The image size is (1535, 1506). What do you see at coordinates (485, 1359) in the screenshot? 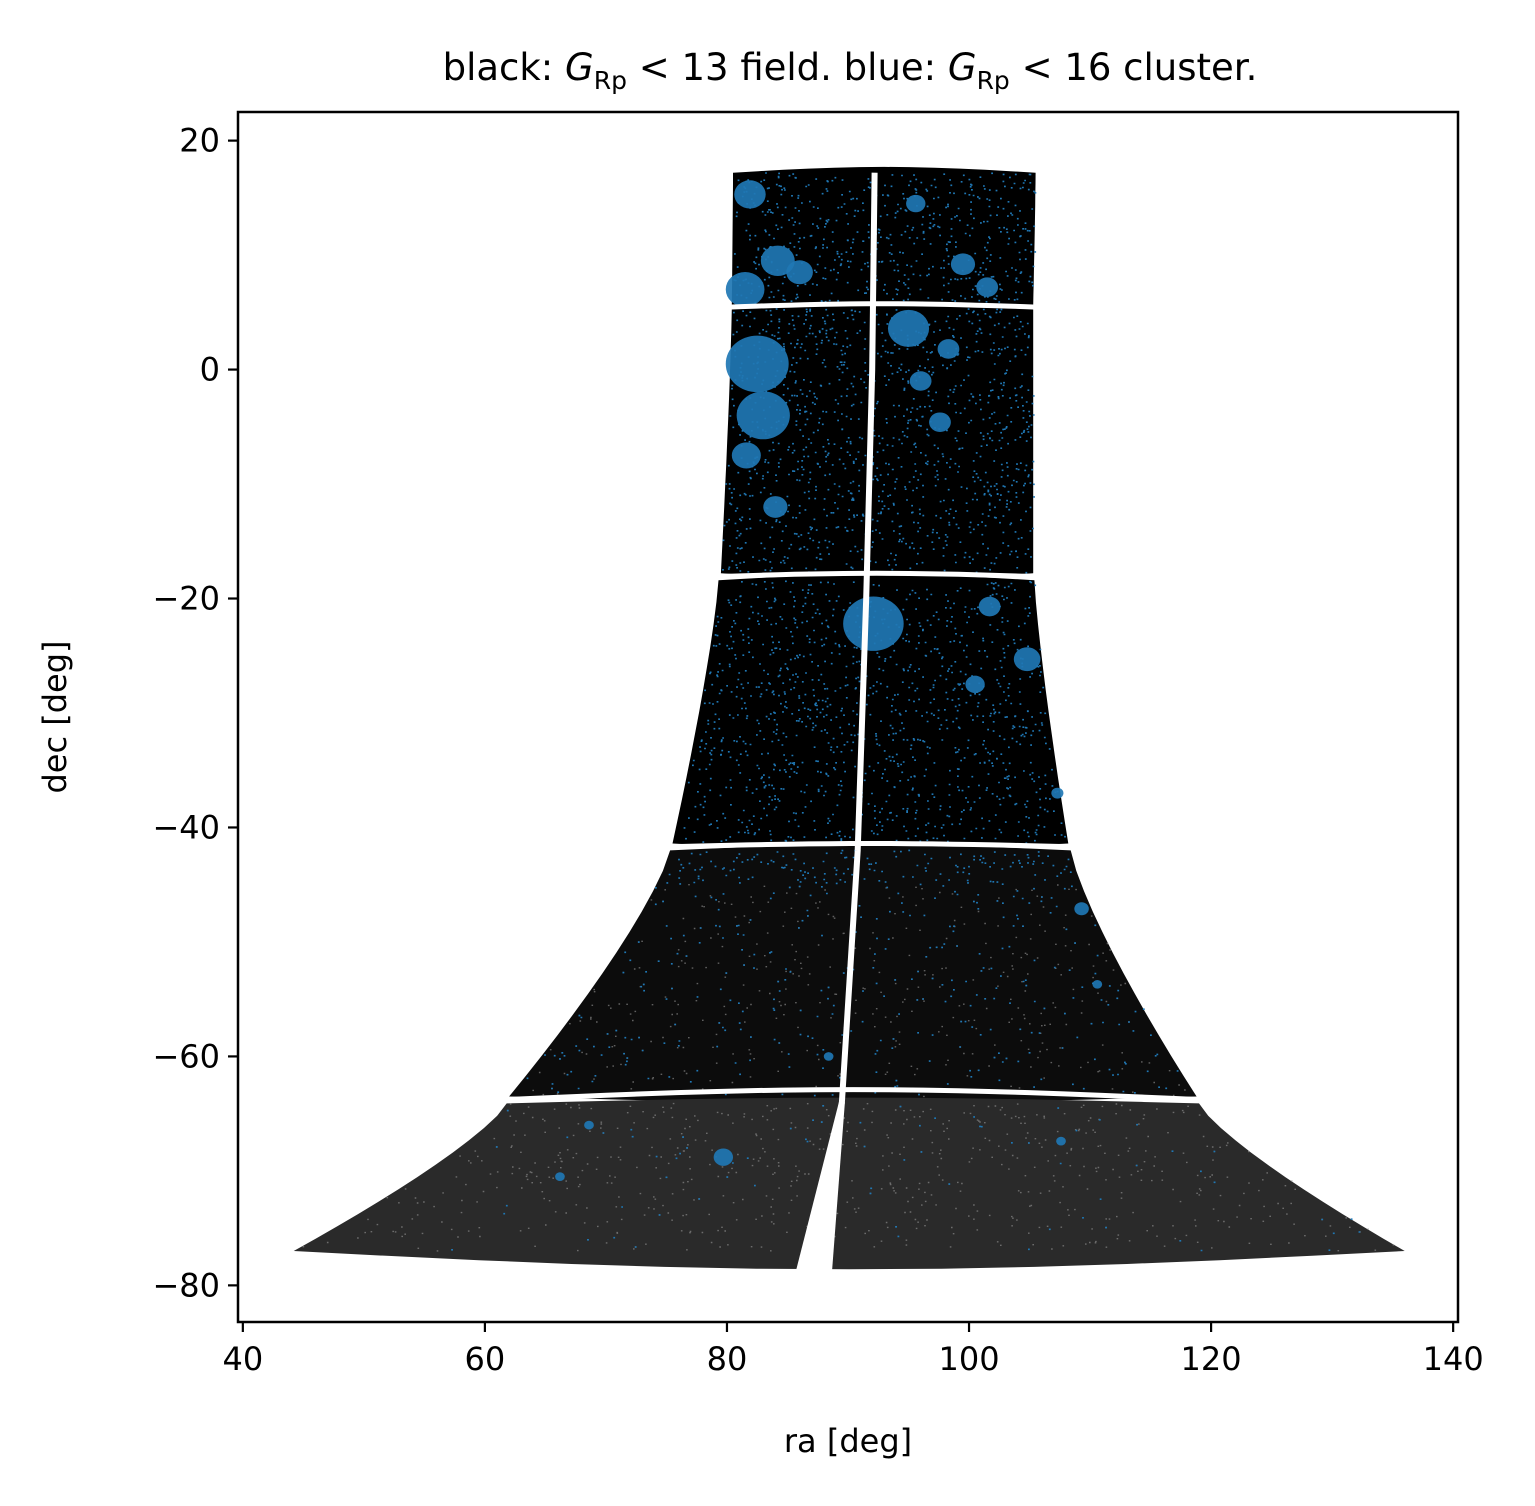
I see `x-tick-label: 60` at bounding box center [485, 1359].